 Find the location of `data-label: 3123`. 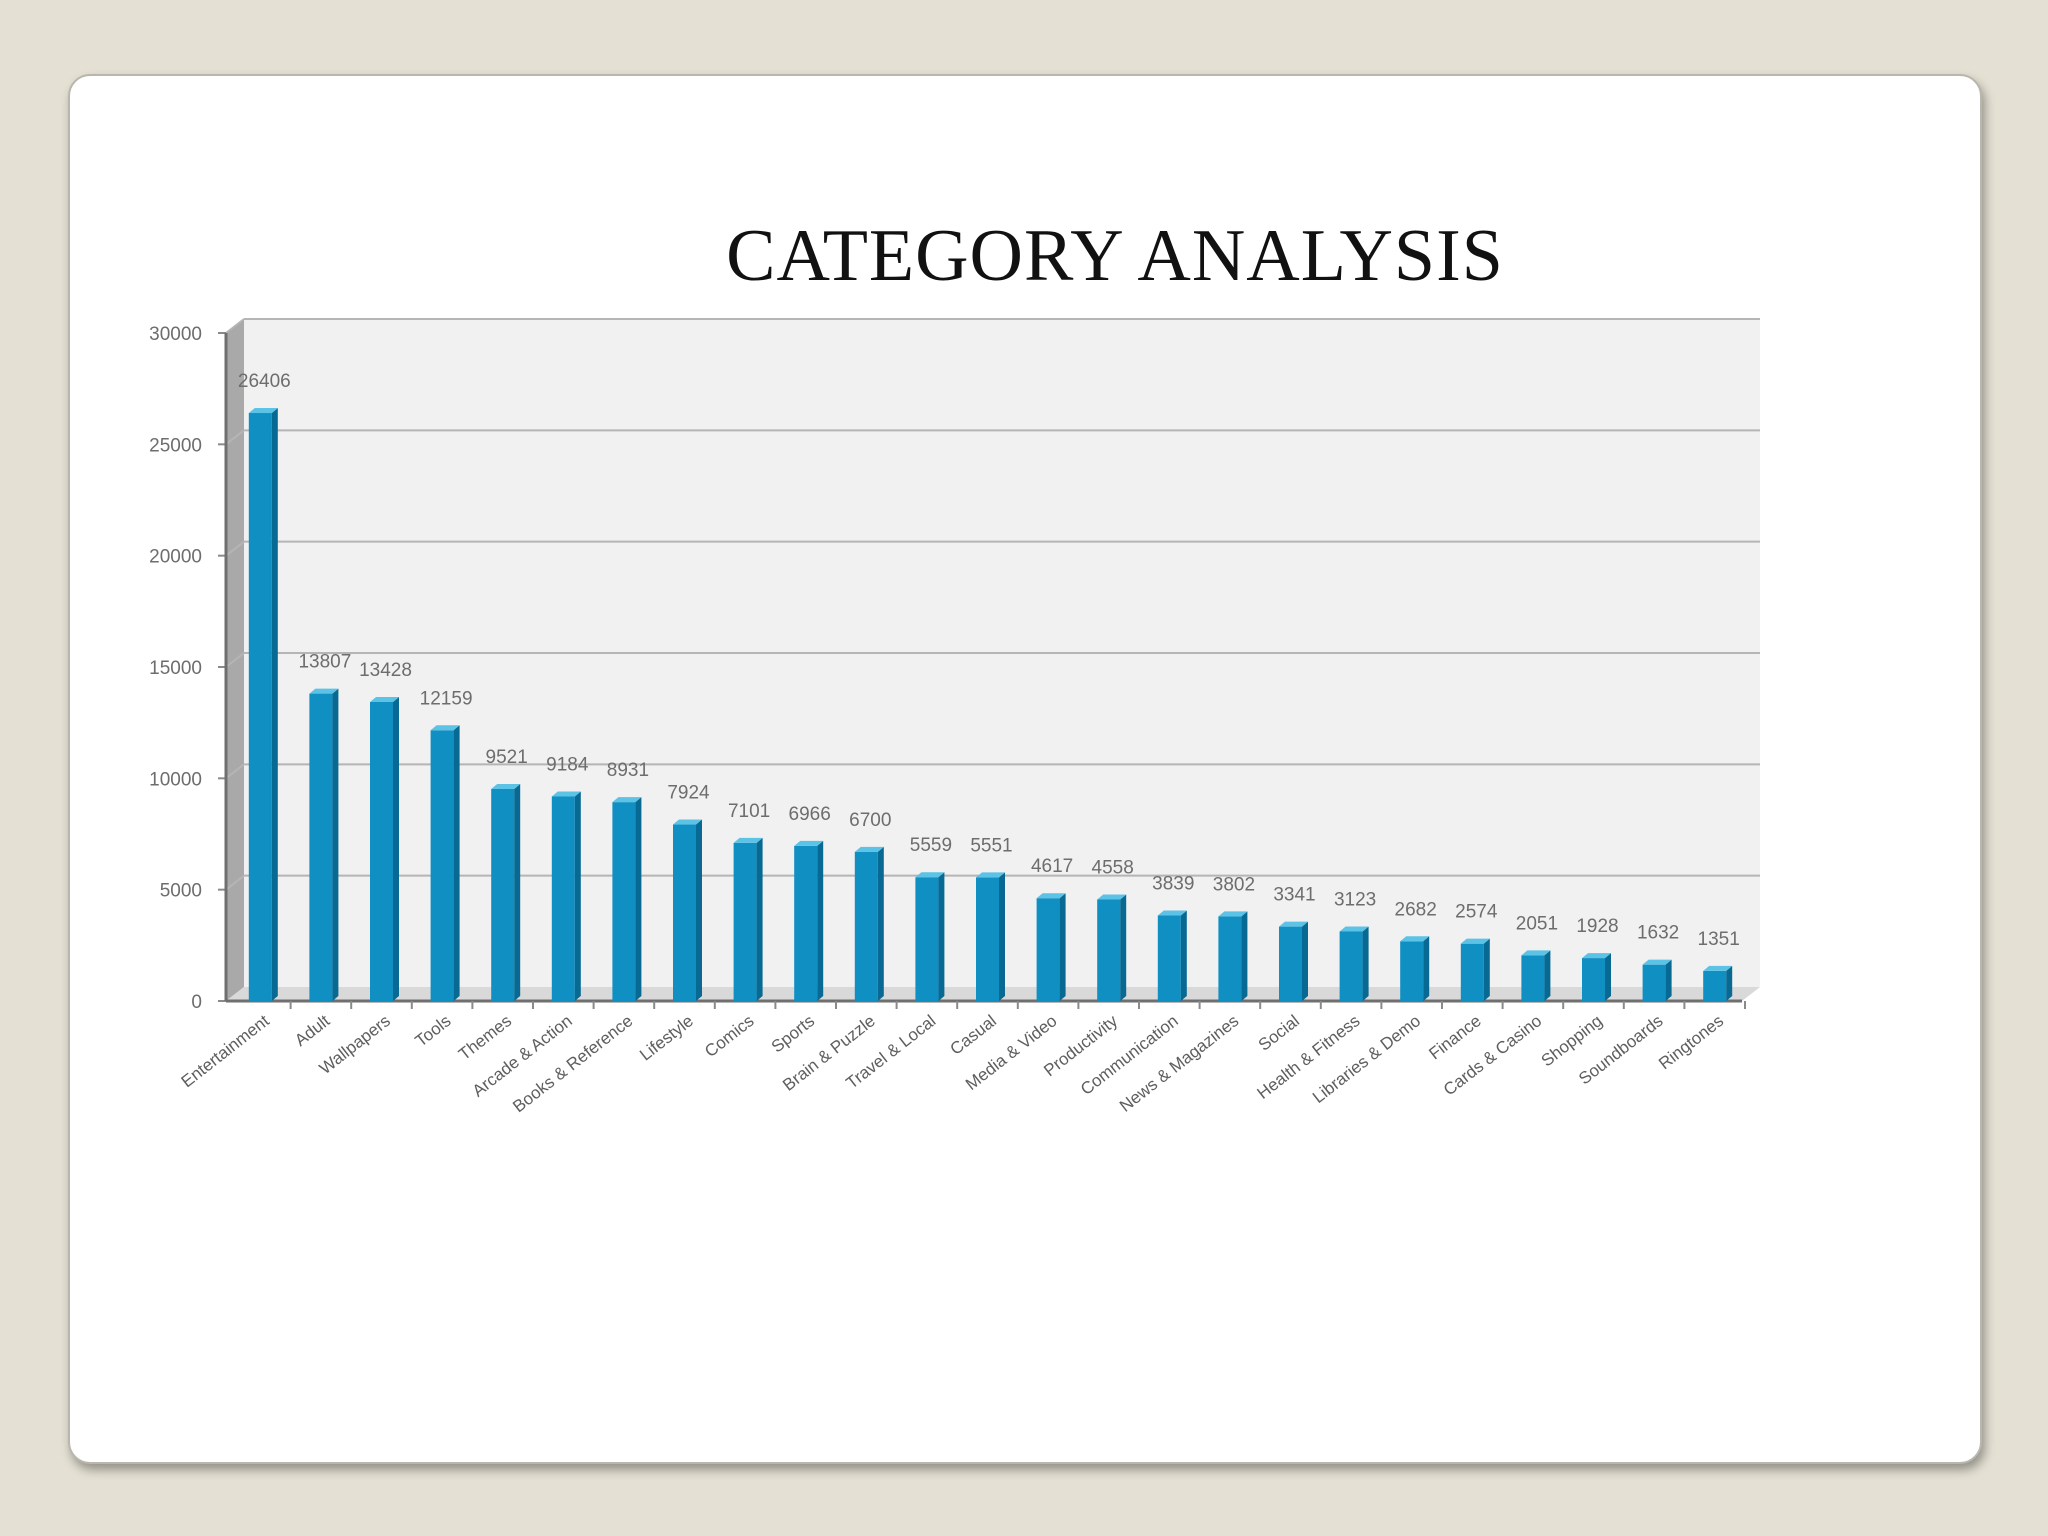

data-label: 3123 is located at coordinates (1355, 899).